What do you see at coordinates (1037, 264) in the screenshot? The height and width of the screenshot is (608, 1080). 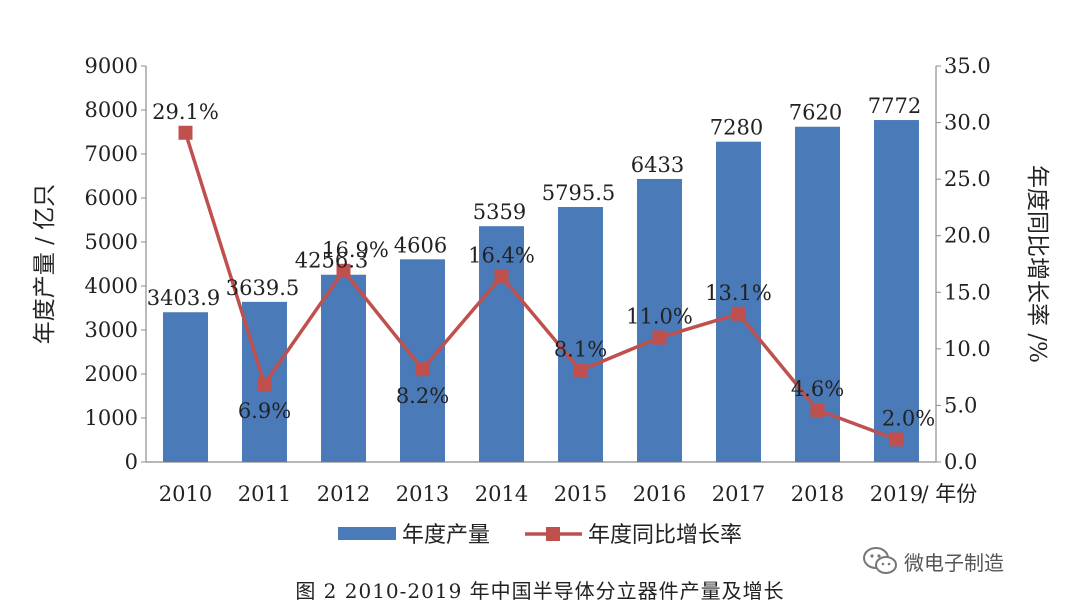 I see `y2-axis-title: 年度同比增长率 /%` at bounding box center [1037, 264].